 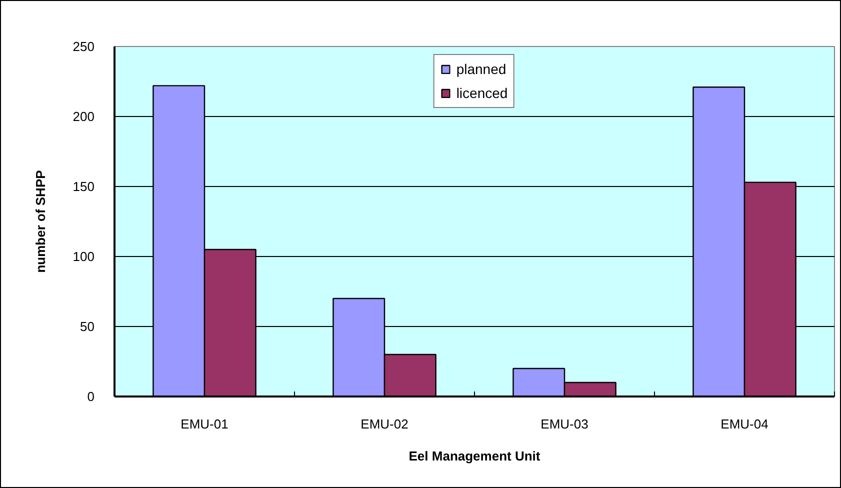 What do you see at coordinates (204, 424) in the screenshot?
I see `x-tick-label: EMU-01` at bounding box center [204, 424].